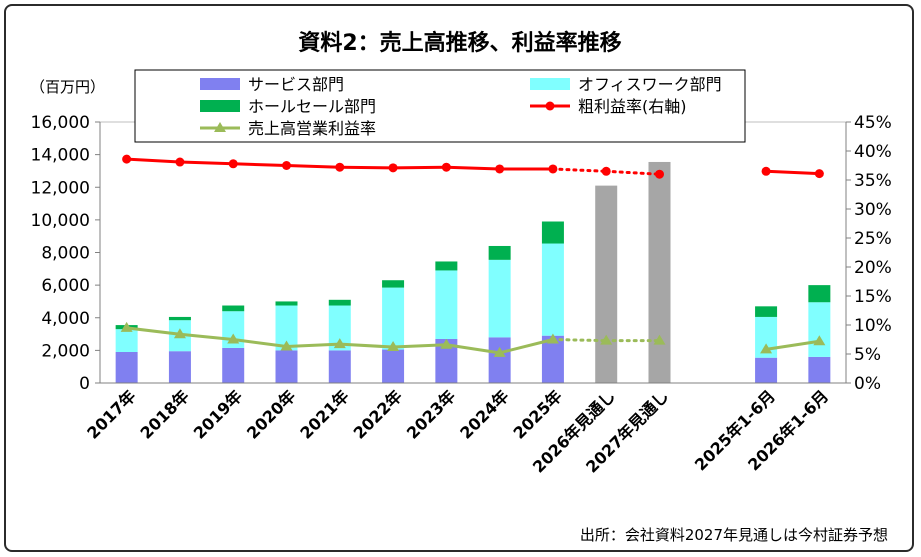 The image size is (921, 557). What do you see at coordinates (220, 106) in the screenshot?
I see `legend-swatch-wholesale` at bounding box center [220, 106].